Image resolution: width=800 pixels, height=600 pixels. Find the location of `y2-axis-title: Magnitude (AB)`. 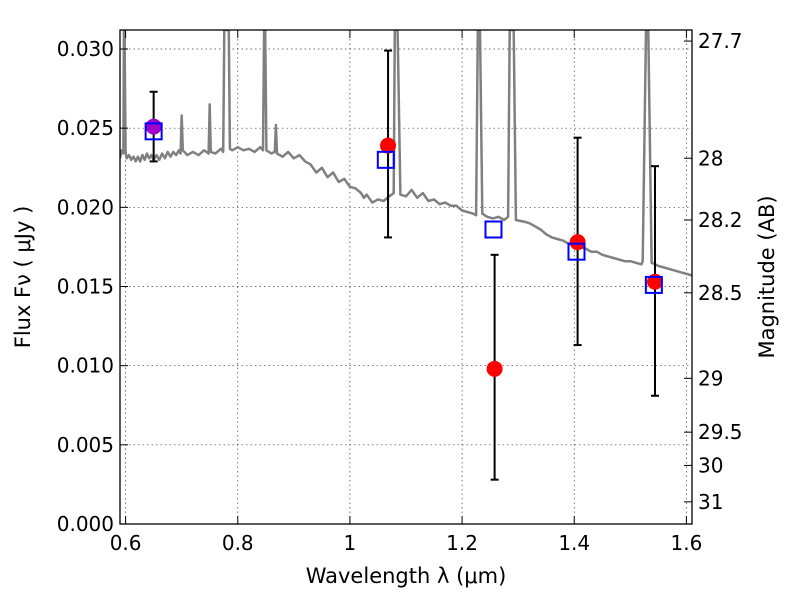

y2-axis-title: Magnitude (AB) is located at coordinates (767, 276).